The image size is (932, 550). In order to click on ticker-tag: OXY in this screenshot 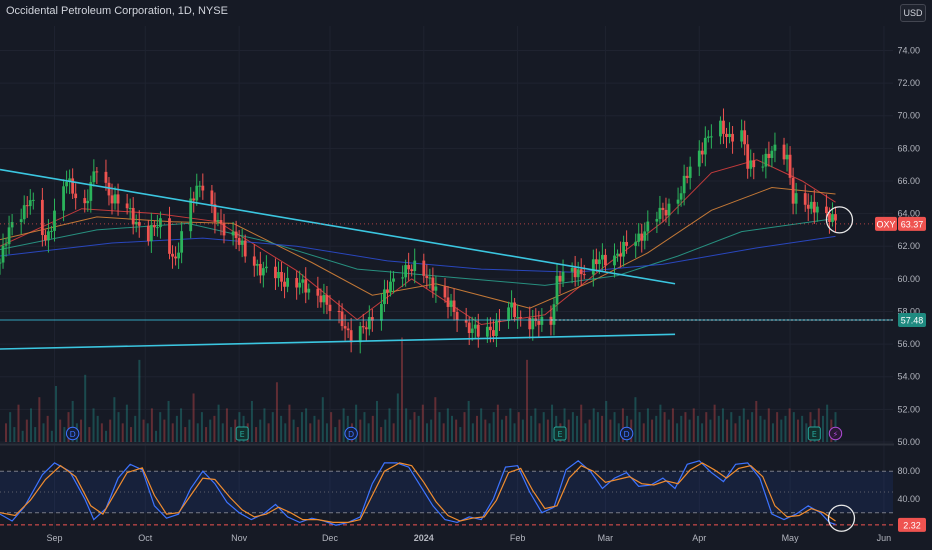, I will do `click(886, 223)`.